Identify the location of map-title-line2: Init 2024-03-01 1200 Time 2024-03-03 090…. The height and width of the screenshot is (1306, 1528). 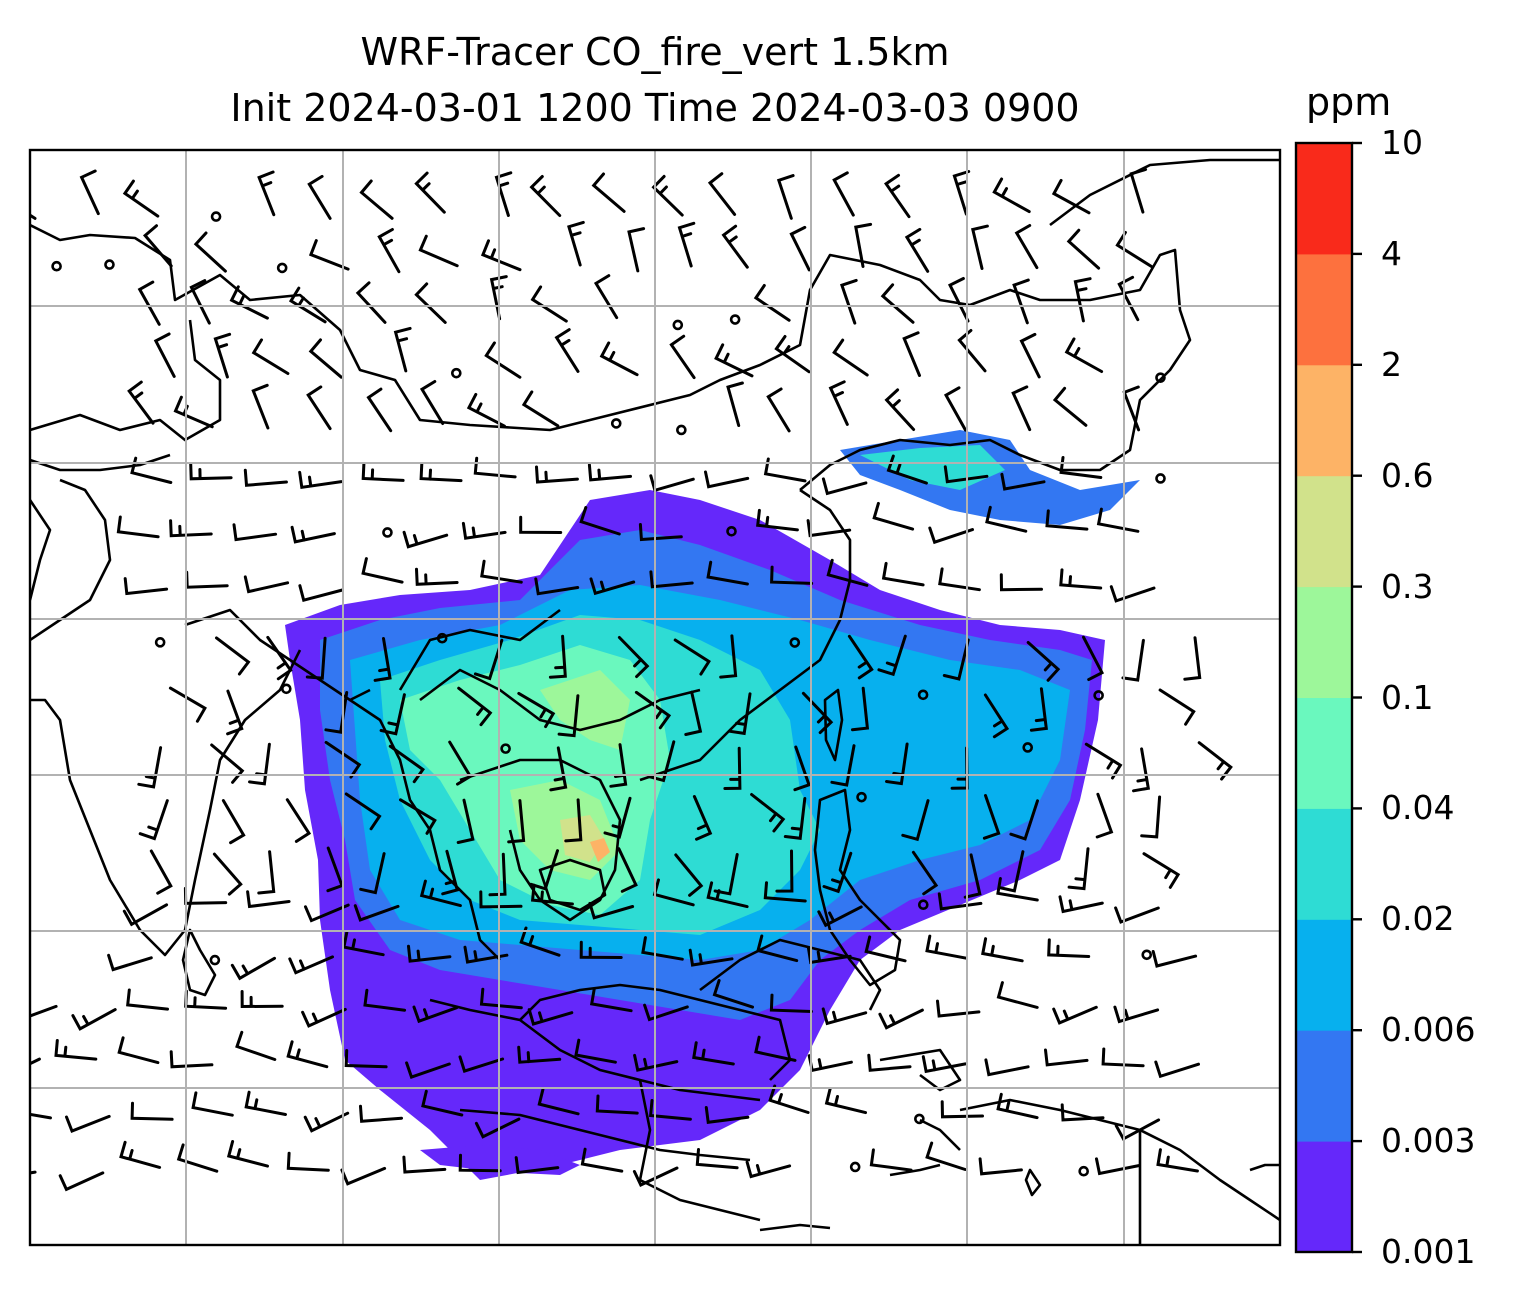
(655, 108).